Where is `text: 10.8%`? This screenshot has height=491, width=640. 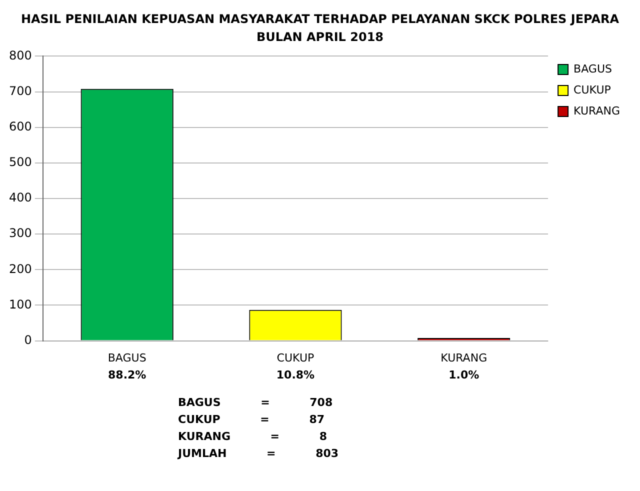
text: 10.8% is located at coordinates (295, 375).